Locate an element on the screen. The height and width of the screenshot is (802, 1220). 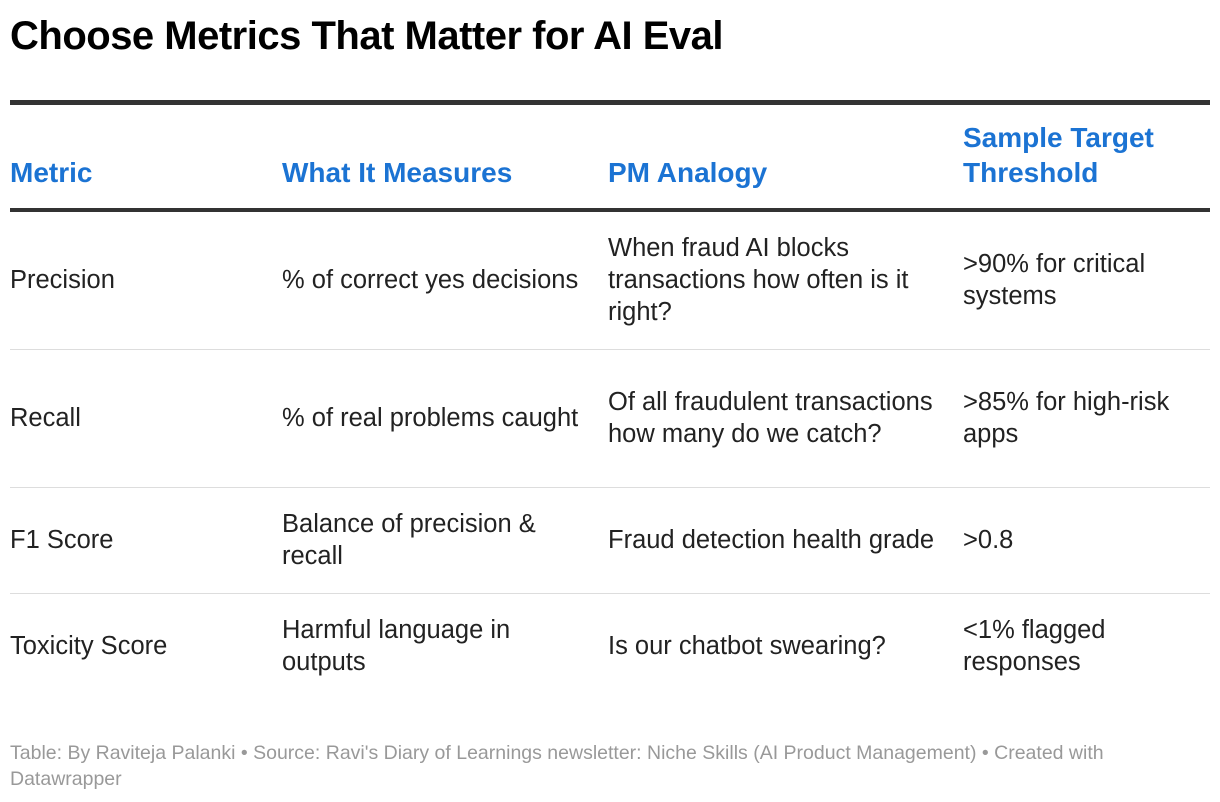
measures-cell: Harmful language in outputs is located at coordinates (396, 646).